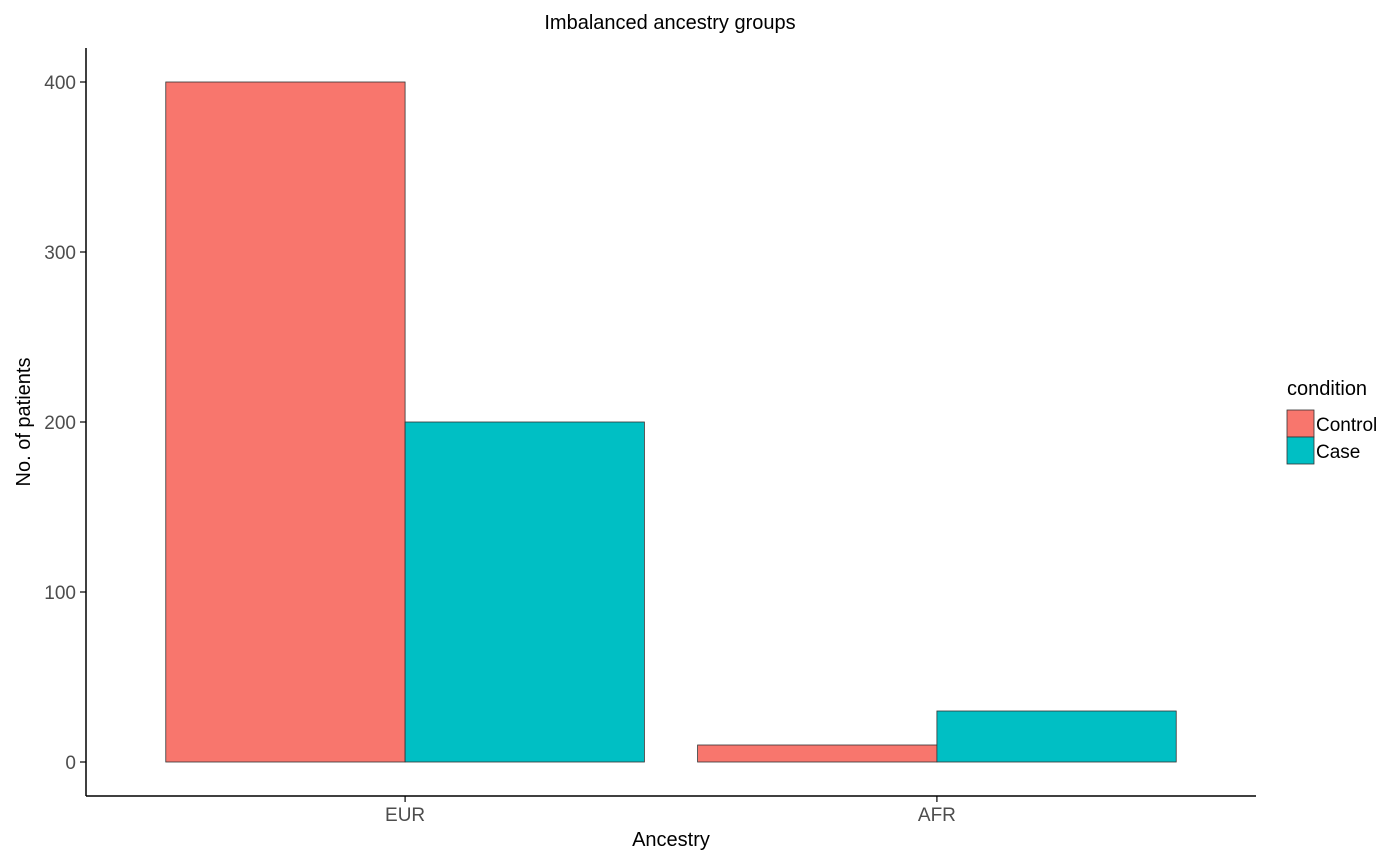 Image resolution: width=1400 pixels, height=865 pixels. I want to click on x-ticks-layer: EUR AFR, so click(670, 811).